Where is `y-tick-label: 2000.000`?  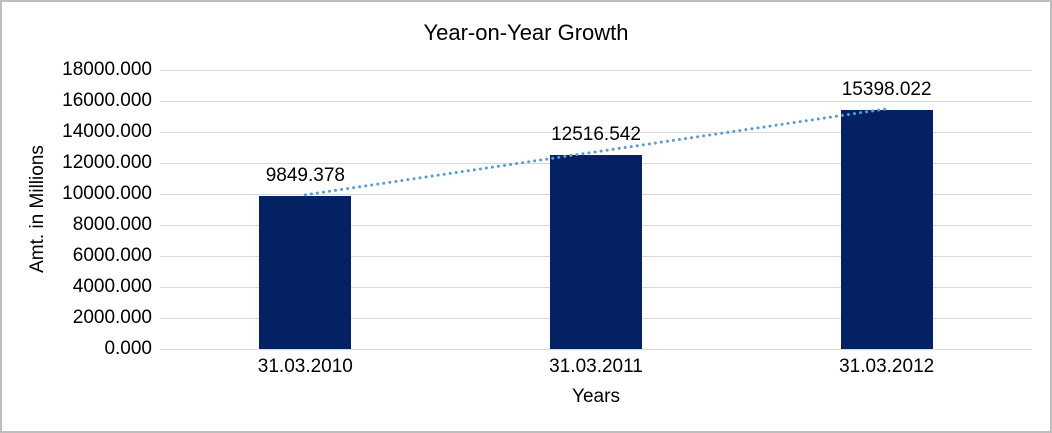
y-tick-label: 2000.000 is located at coordinates (112, 317).